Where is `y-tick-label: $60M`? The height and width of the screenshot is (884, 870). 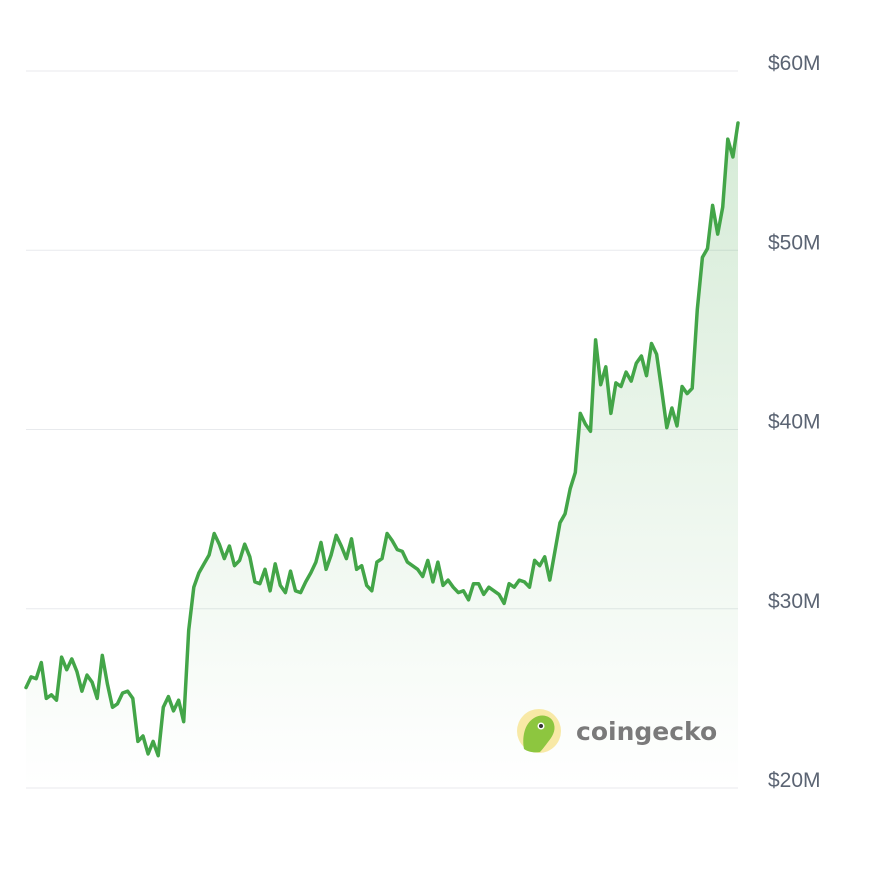
y-tick-label: $60M is located at coordinates (794, 63).